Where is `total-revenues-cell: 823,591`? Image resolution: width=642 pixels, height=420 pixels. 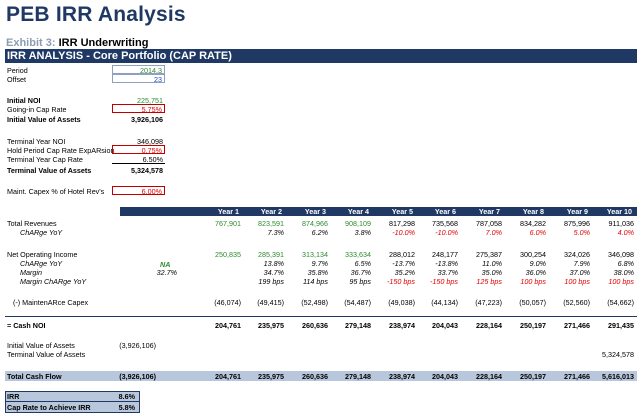 total-revenues-cell: 823,591 is located at coordinates (271, 223).